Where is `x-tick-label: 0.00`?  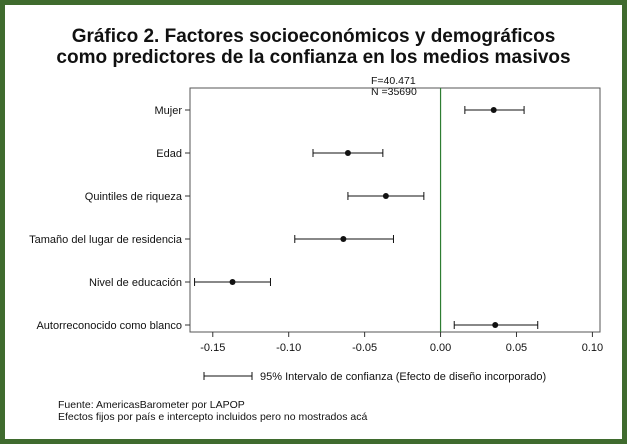
x-tick-label: 0.00 is located at coordinates (440, 348).